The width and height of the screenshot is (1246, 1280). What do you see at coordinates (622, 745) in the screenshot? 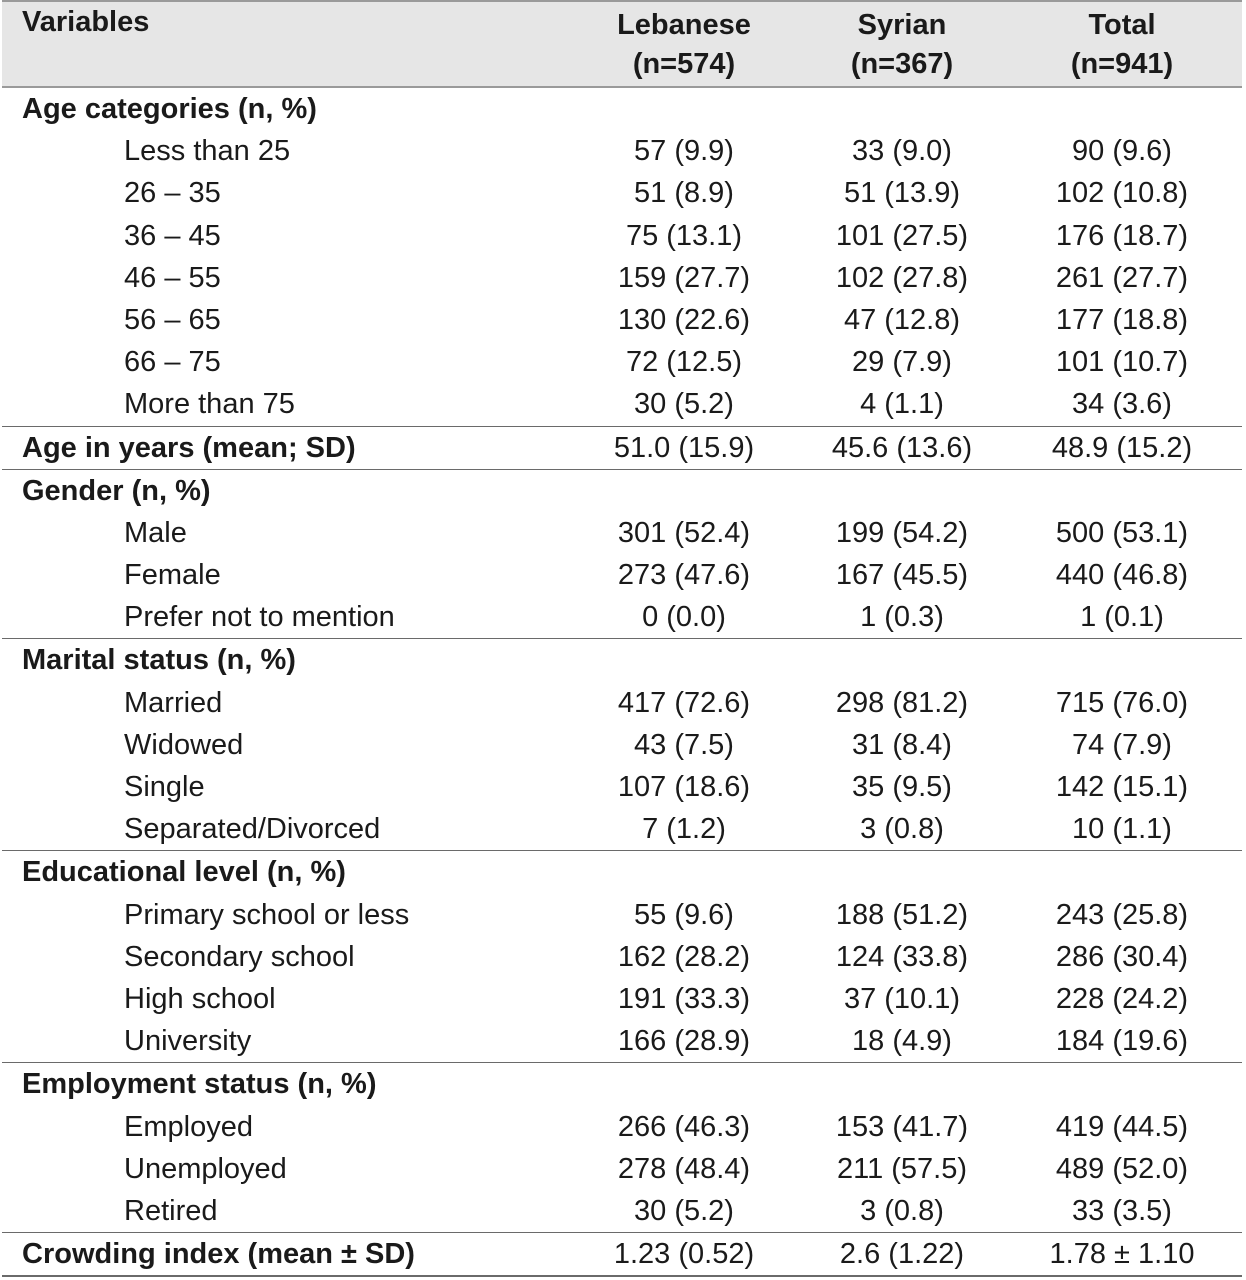
I see `table-row: Widowed 43 (7.5) 31 (8.4) 74 (7.9)` at bounding box center [622, 745].